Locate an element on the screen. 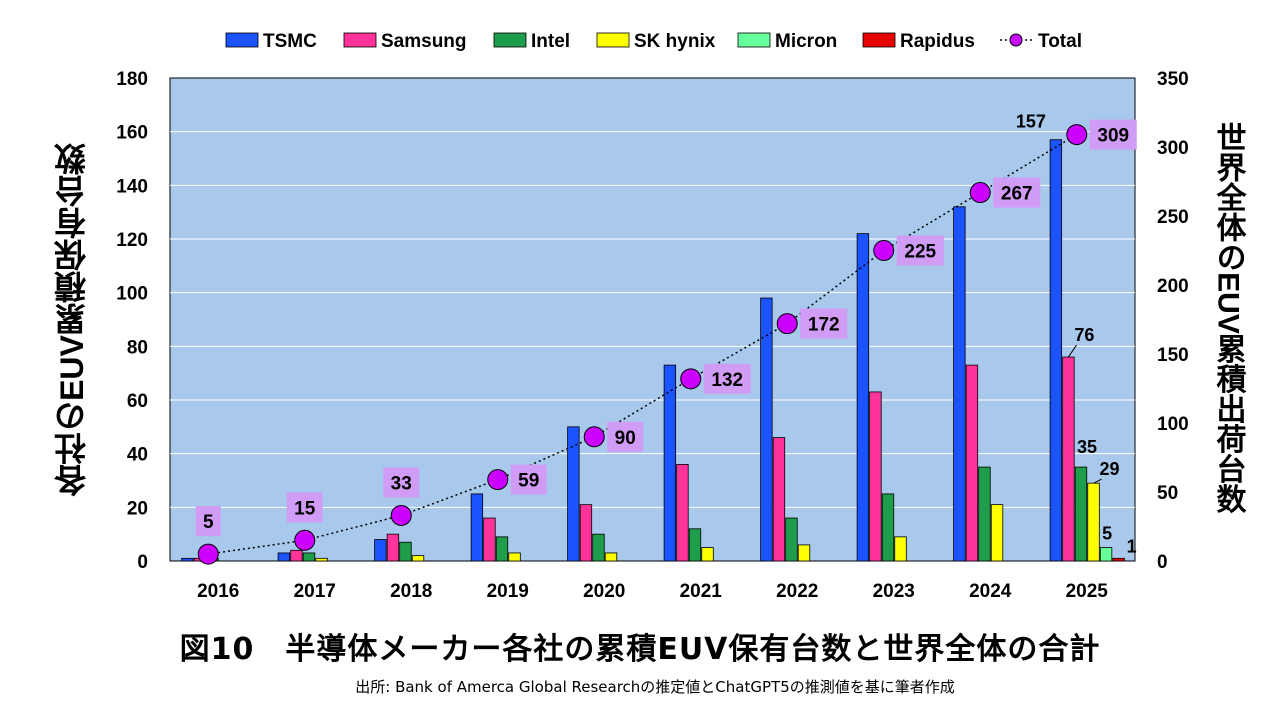  y-right-tick-label: 150 is located at coordinates (1173, 355).